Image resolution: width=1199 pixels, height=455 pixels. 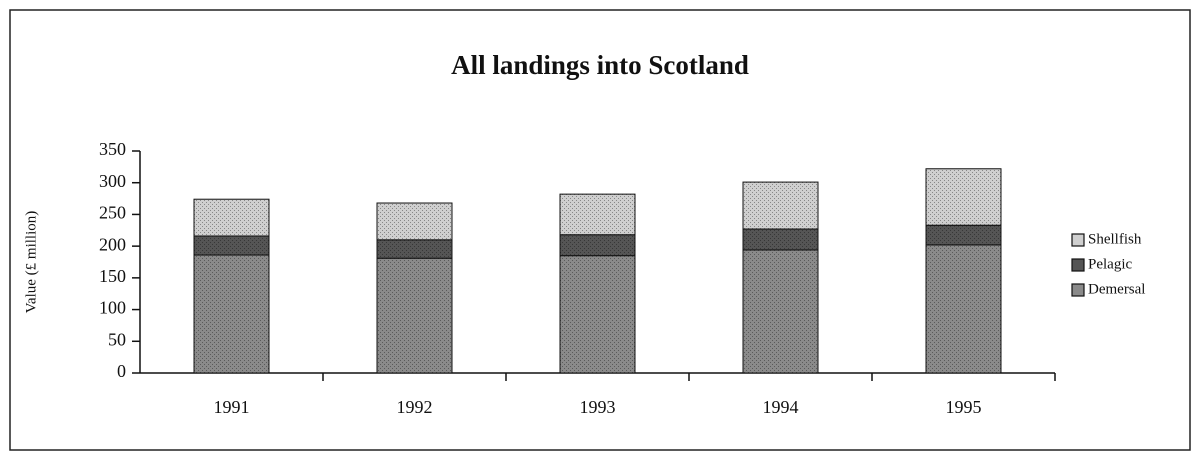 What do you see at coordinates (598, 407) in the screenshot?
I see `x-tick-label: 1993` at bounding box center [598, 407].